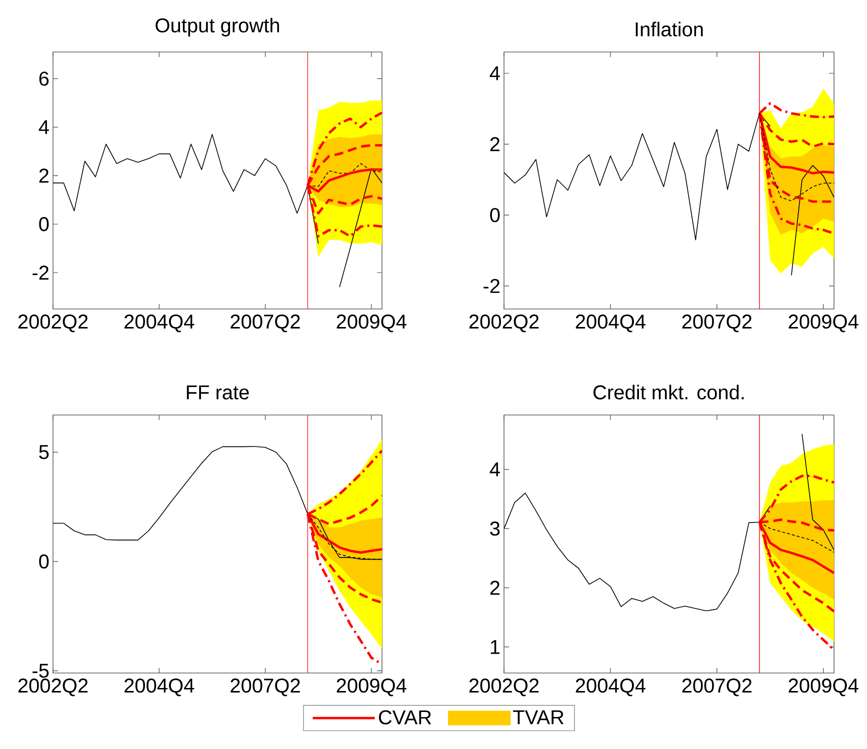 Image resolution: width=867 pixels, height=749 pixels. What do you see at coordinates (44, 79) in the screenshot?
I see `y-tick-label: 6` at bounding box center [44, 79].